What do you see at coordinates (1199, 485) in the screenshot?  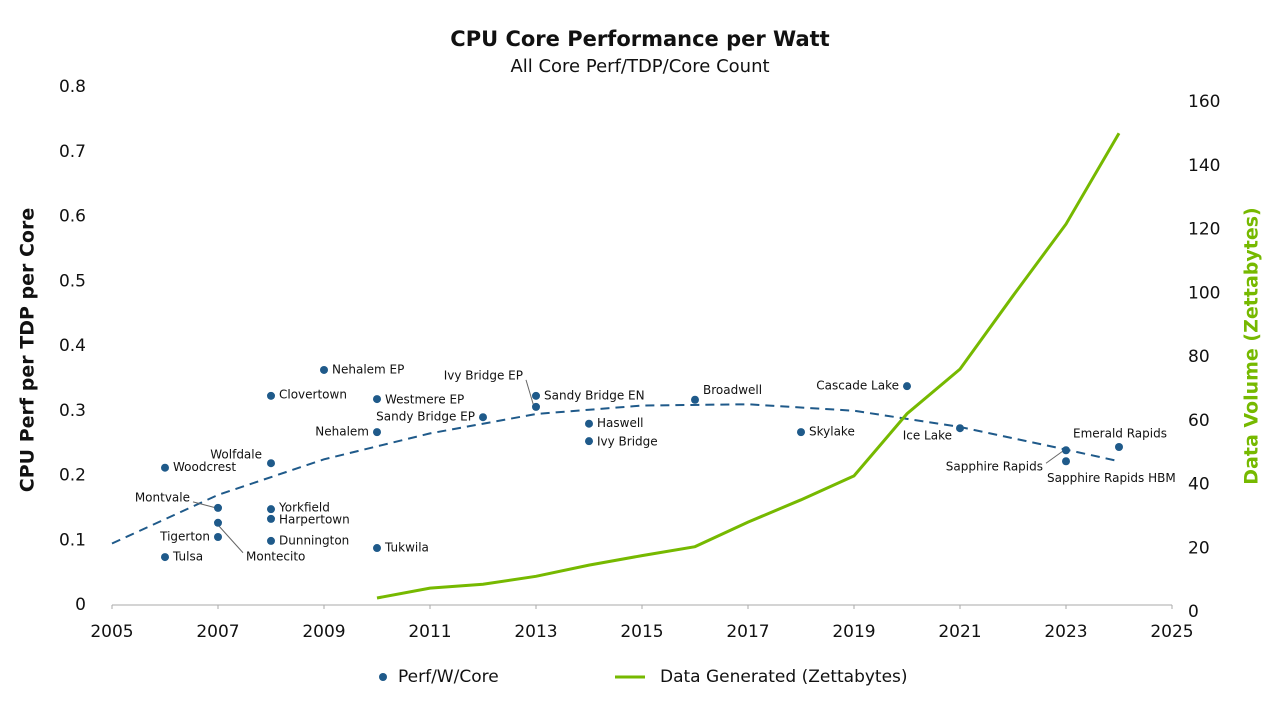 I see `y2-tick-label: 40` at bounding box center [1199, 485].